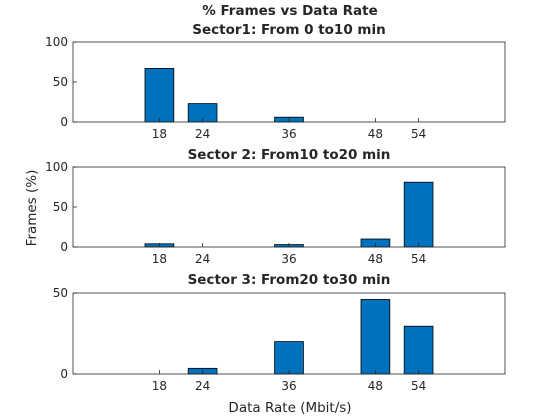 Image resolution: width=560 pixels, height=420 pixels. I want to click on chart-title: % Frames vs Data Rate, so click(290, 11).